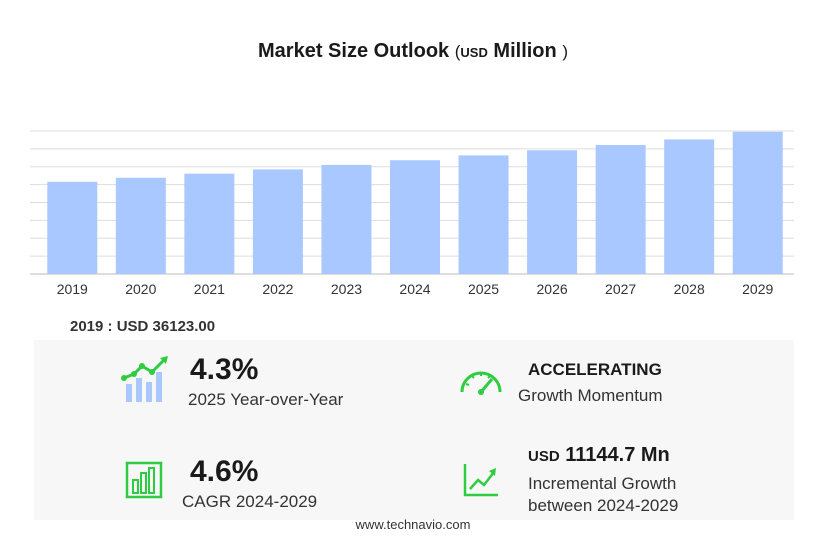  Describe the element at coordinates (617, 455) in the screenshot. I see `incremental-amount: 11144.7 Mn` at that location.